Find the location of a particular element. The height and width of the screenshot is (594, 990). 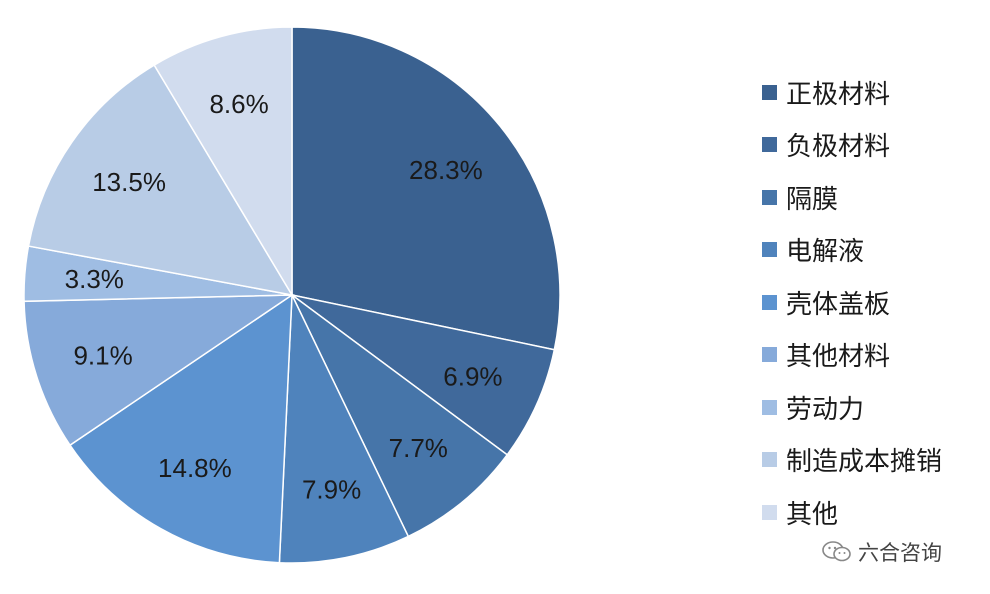

legend-item-4: 电解液 is located at coordinates (852, 250).